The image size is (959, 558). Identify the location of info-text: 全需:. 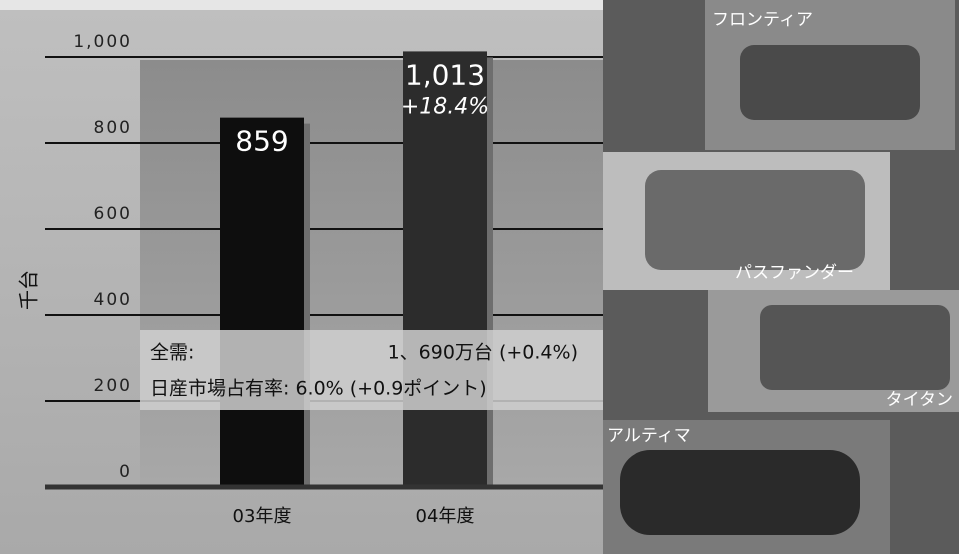
(172, 353).